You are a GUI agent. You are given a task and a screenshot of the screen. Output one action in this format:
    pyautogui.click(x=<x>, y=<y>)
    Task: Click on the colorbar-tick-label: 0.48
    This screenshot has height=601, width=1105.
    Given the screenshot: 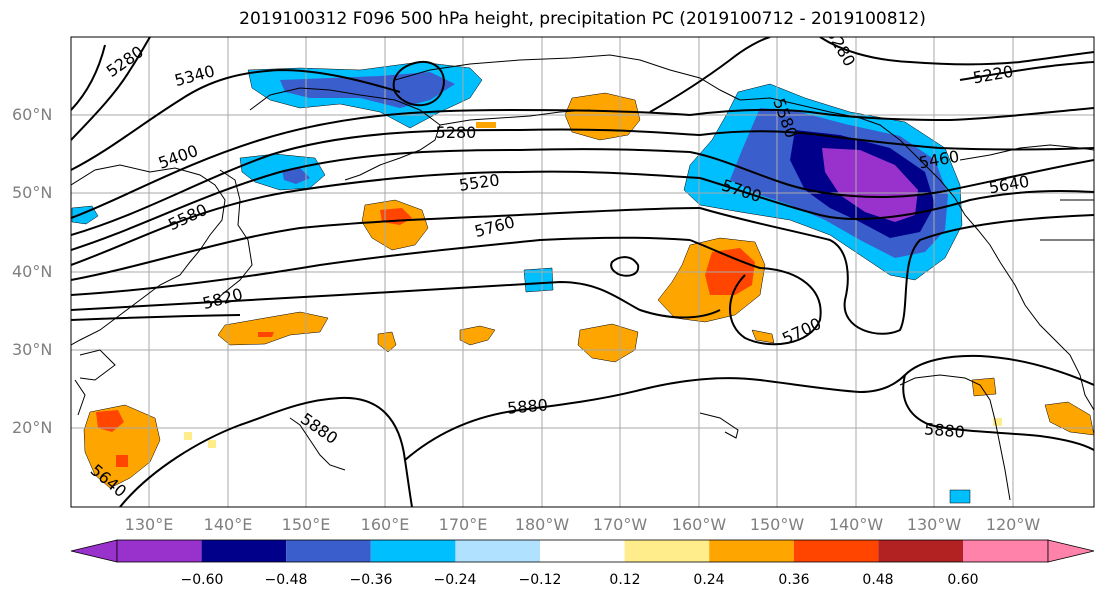 What is the action you would take?
    pyautogui.click(x=878, y=580)
    